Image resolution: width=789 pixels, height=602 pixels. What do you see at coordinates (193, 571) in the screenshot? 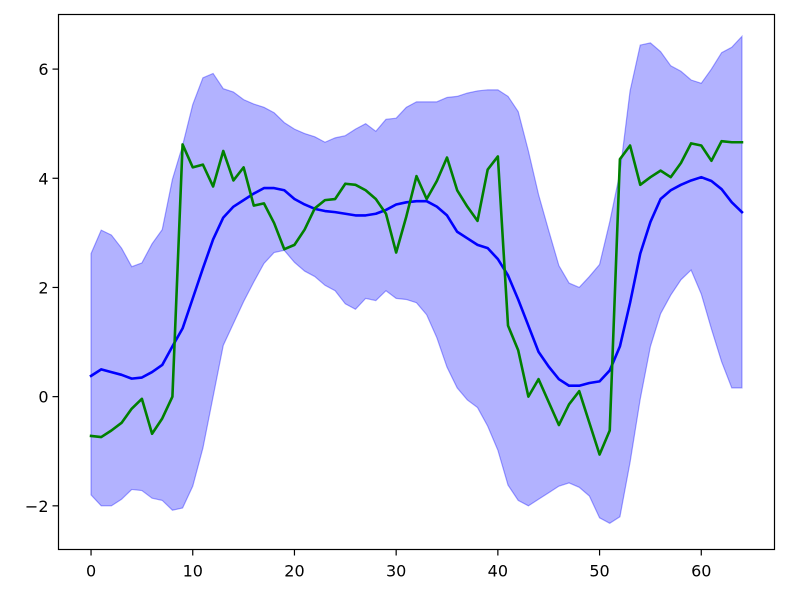
I see `x-tick-label: 10` at bounding box center [193, 571].